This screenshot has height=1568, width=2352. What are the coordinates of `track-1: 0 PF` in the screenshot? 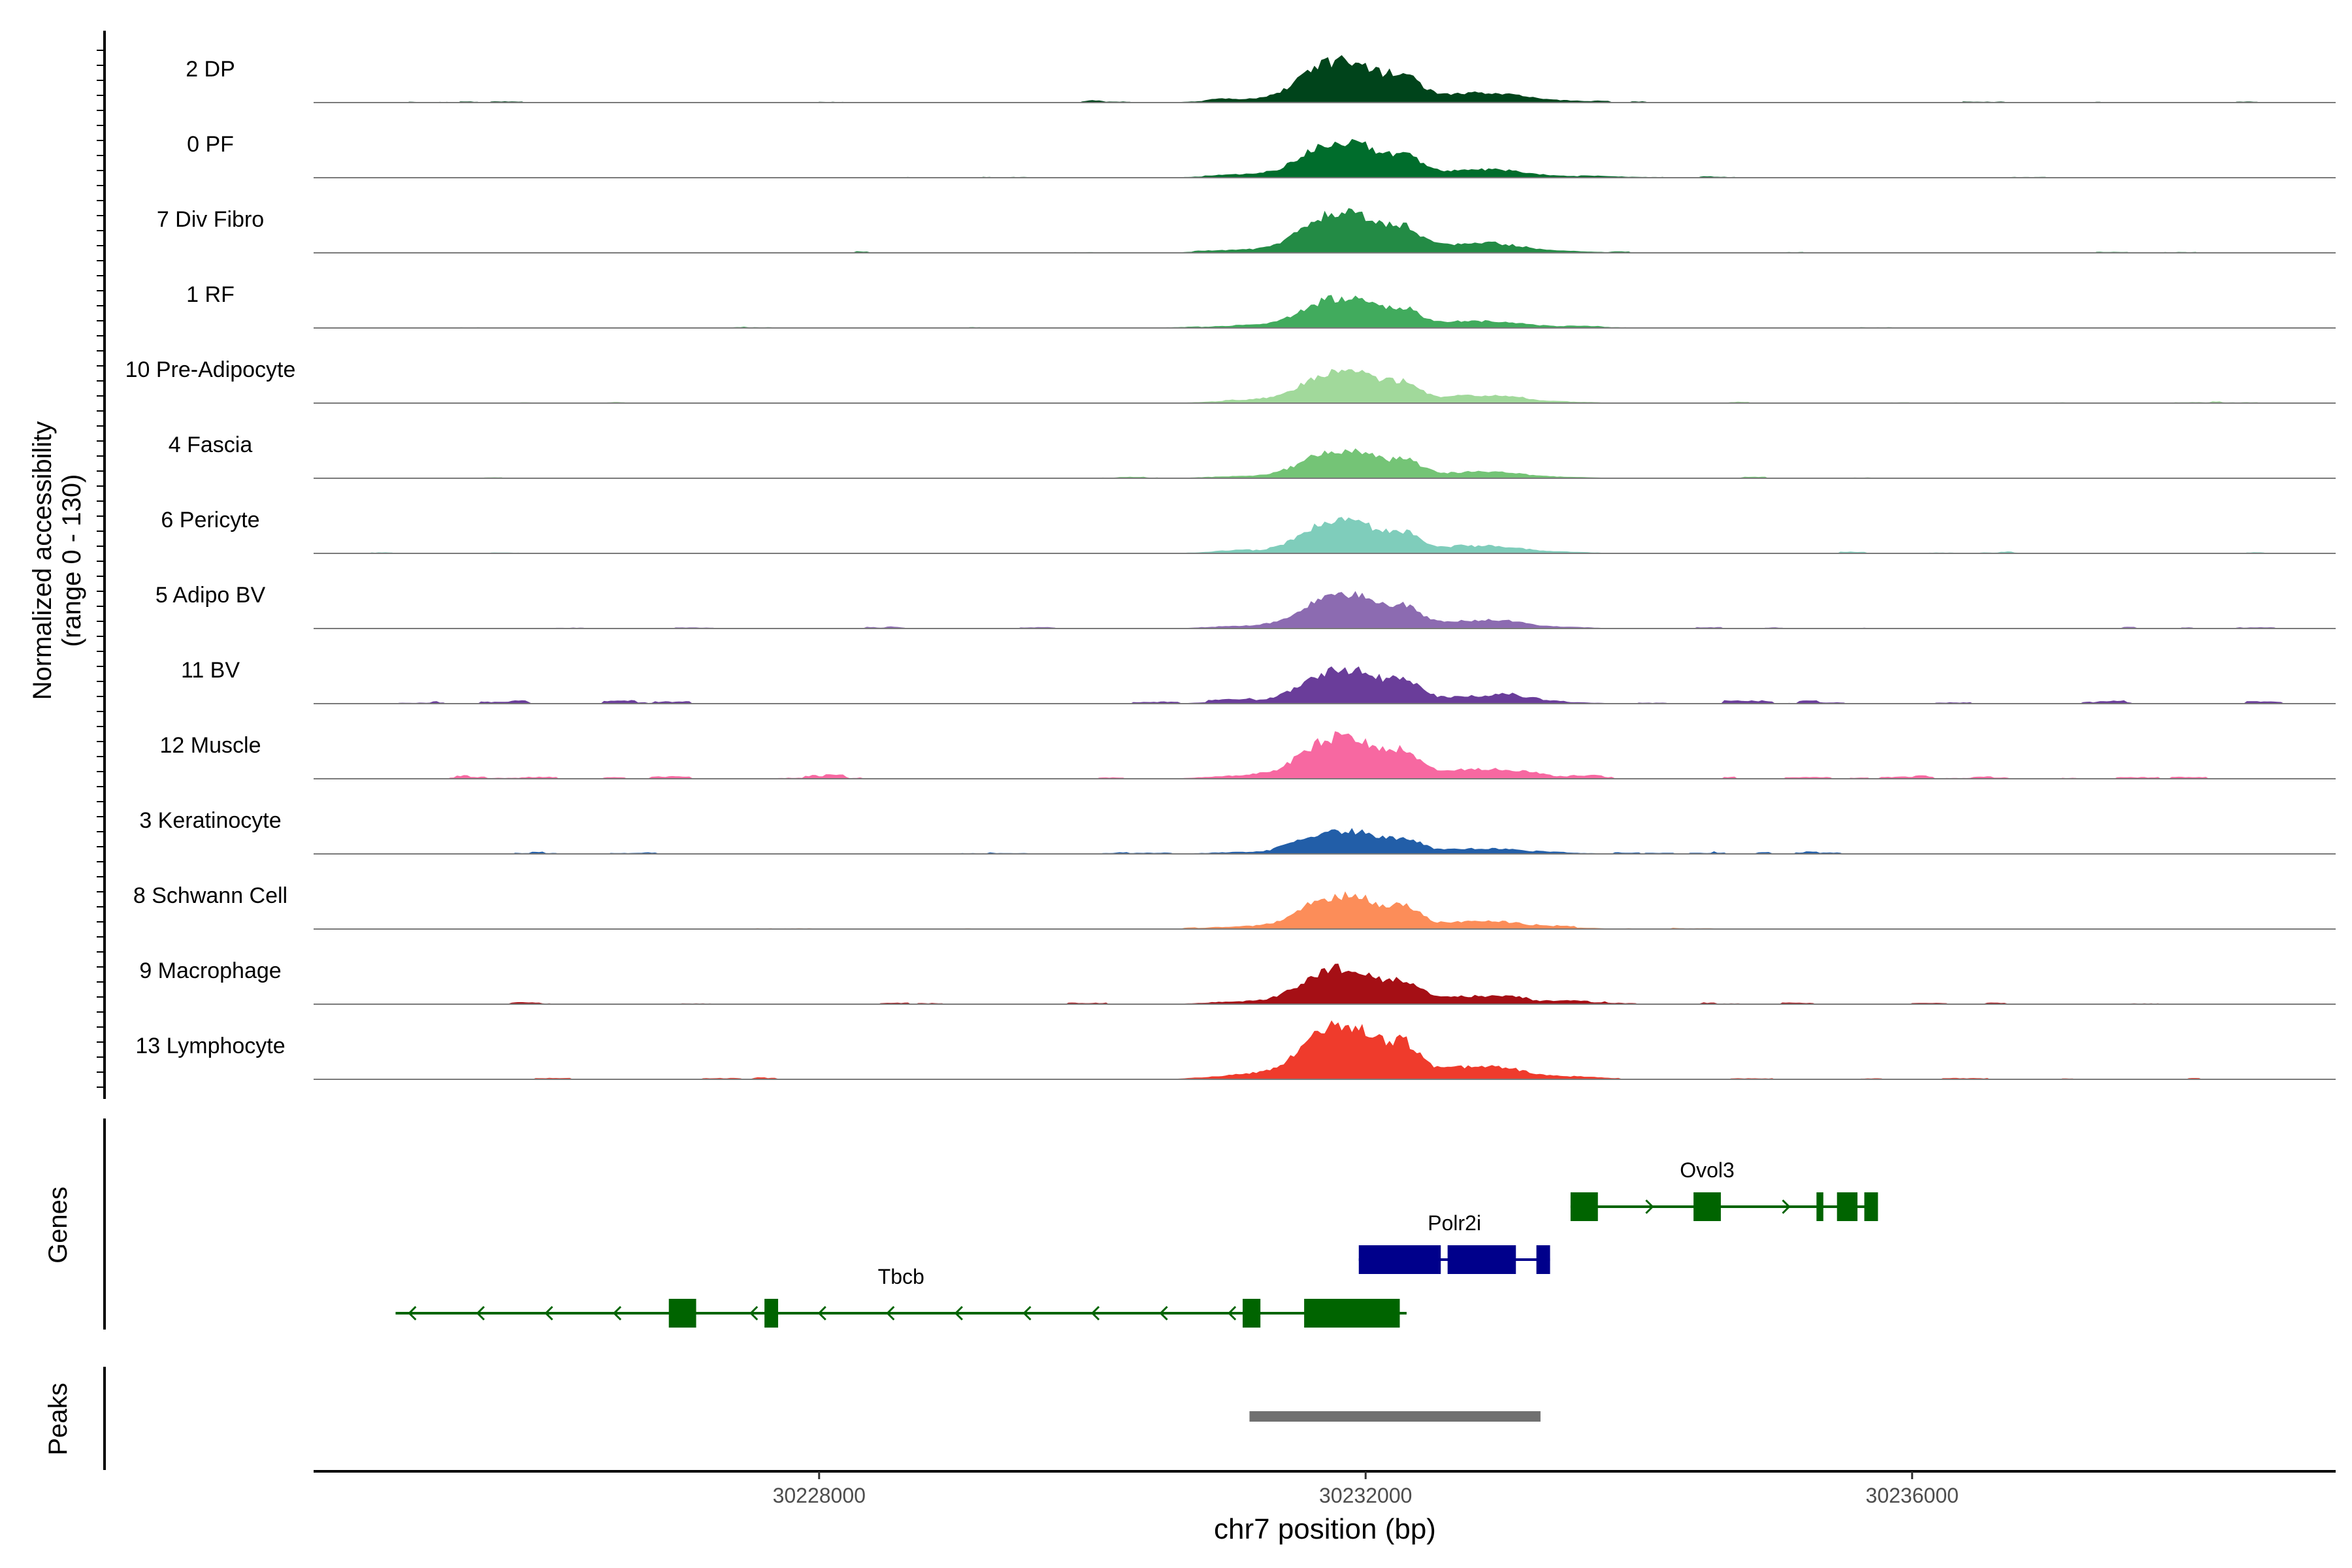 It's located at (1261, 155).